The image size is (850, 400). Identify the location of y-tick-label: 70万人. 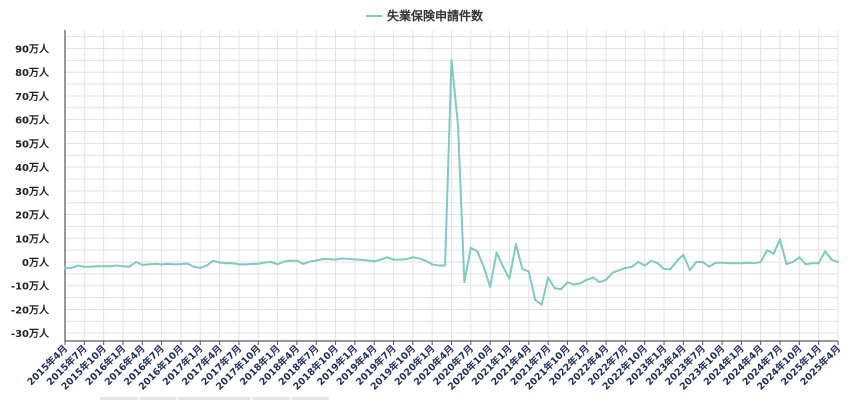
(32, 96).